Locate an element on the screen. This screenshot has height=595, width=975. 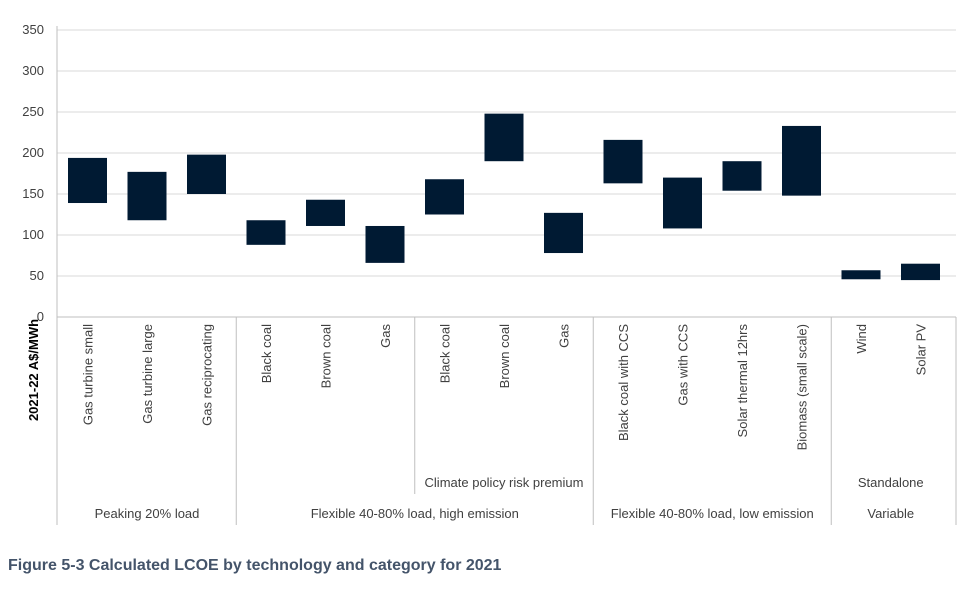
subgroup-label: Standalone is located at coordinates (891, 482).